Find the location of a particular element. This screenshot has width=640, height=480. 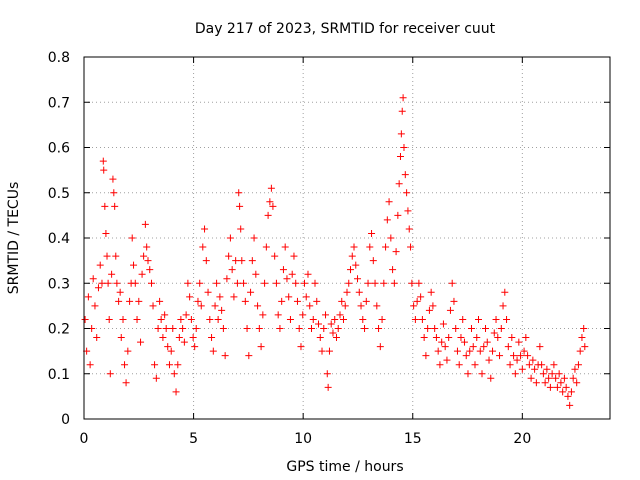

y-tick-label: 0.6 is located at coordinates (59, 149).